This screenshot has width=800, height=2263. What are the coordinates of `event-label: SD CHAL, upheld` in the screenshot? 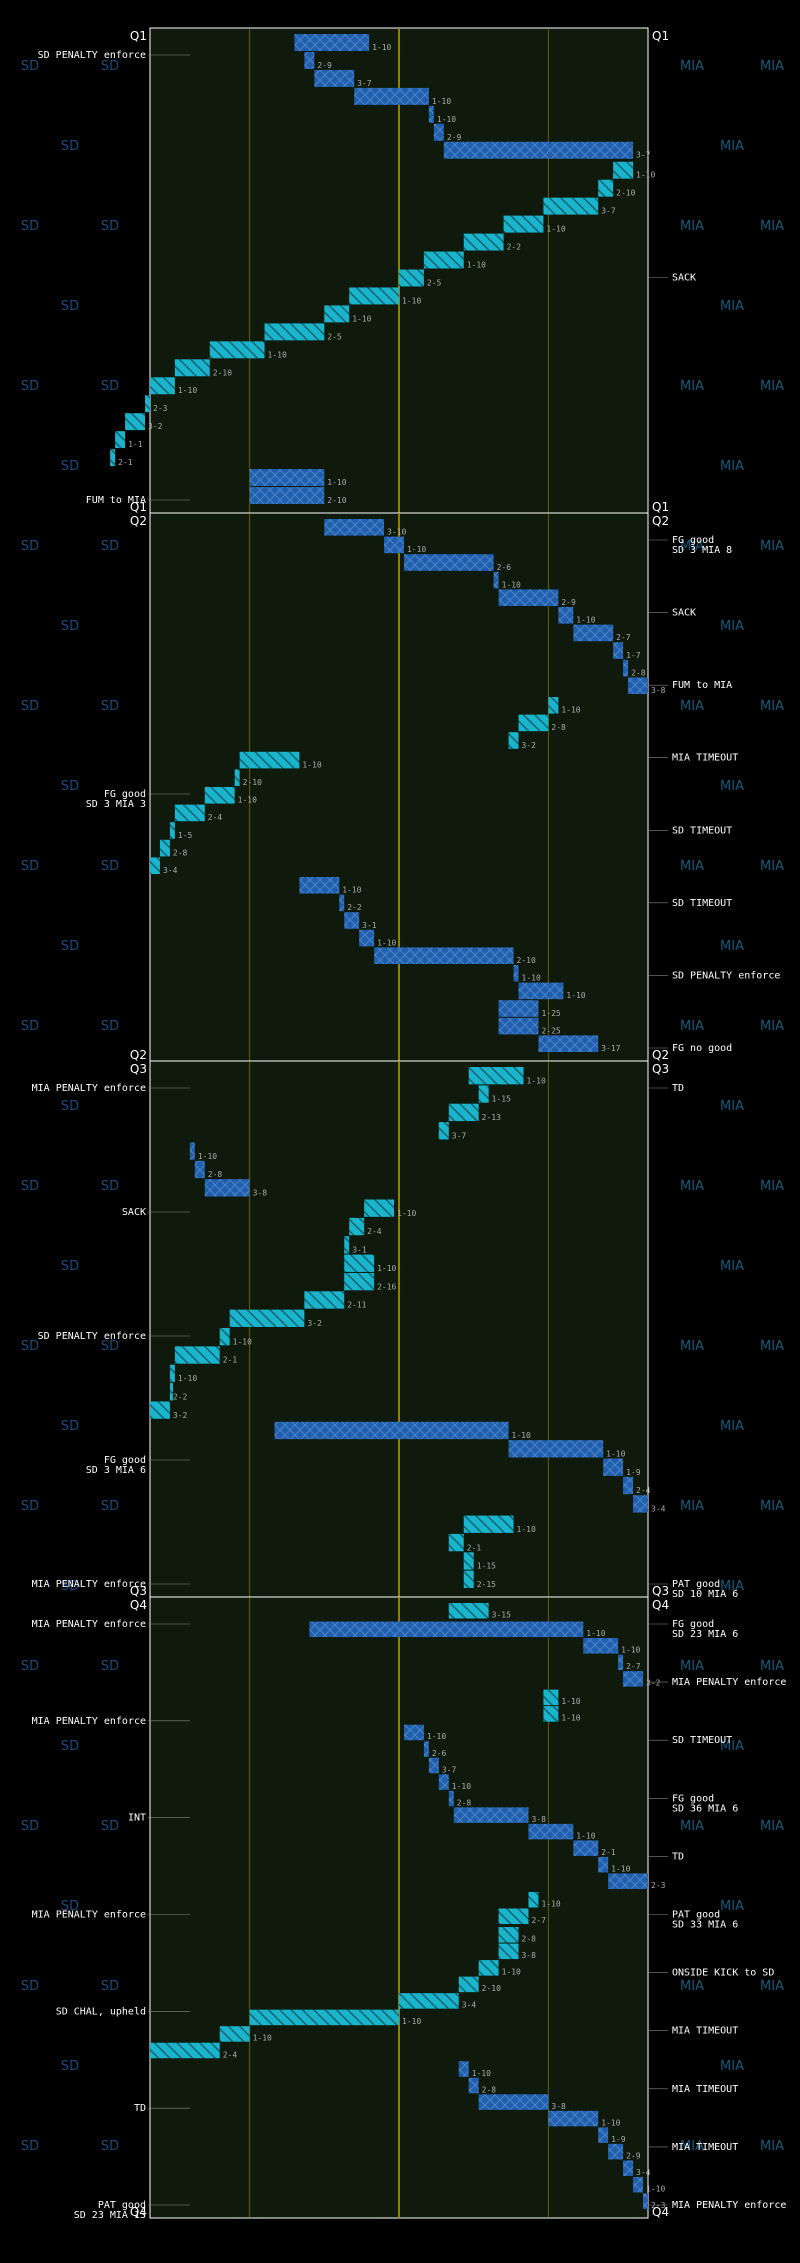 It's located at (101, 2011).